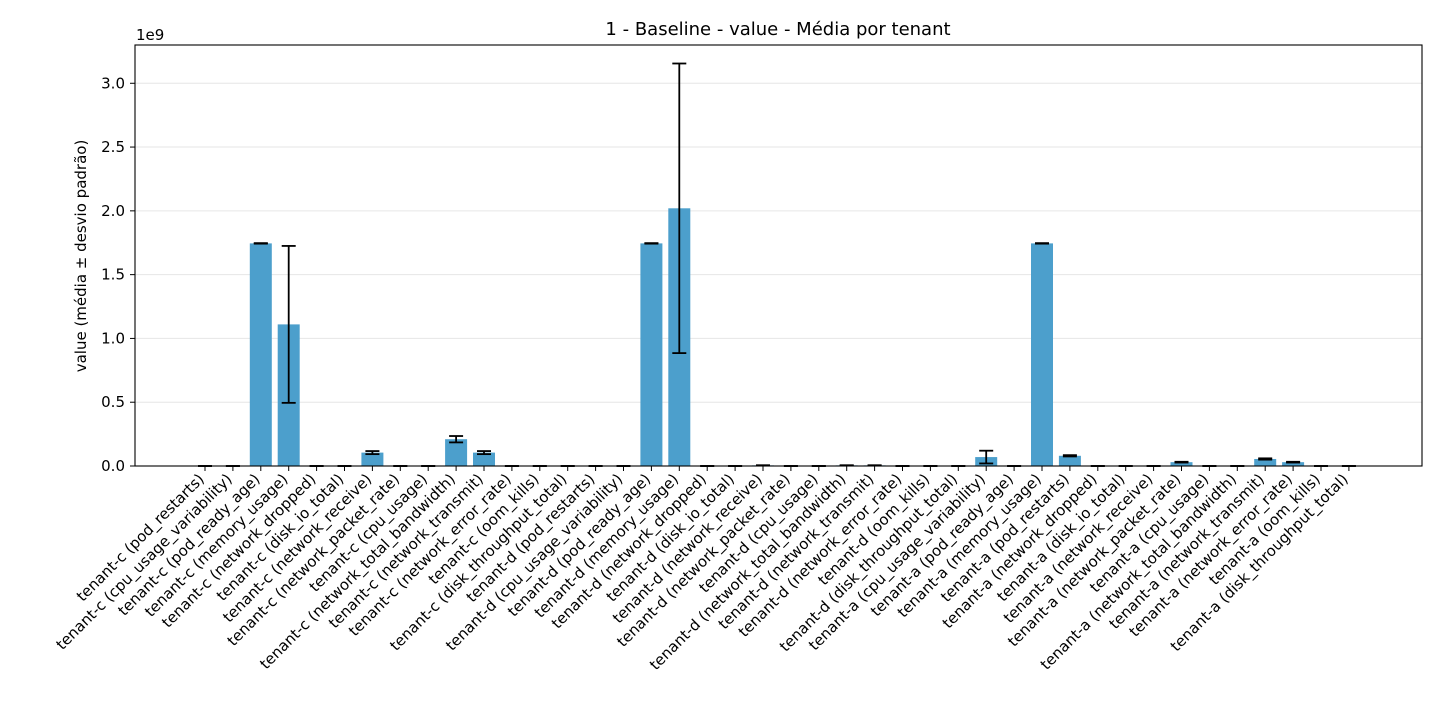 This screenshot has height=725, width=1440. What do you see at coordinates (113, 275) in the screenshot?
I see `y-tick-label: 1.5` at bounding box center [113, 275].